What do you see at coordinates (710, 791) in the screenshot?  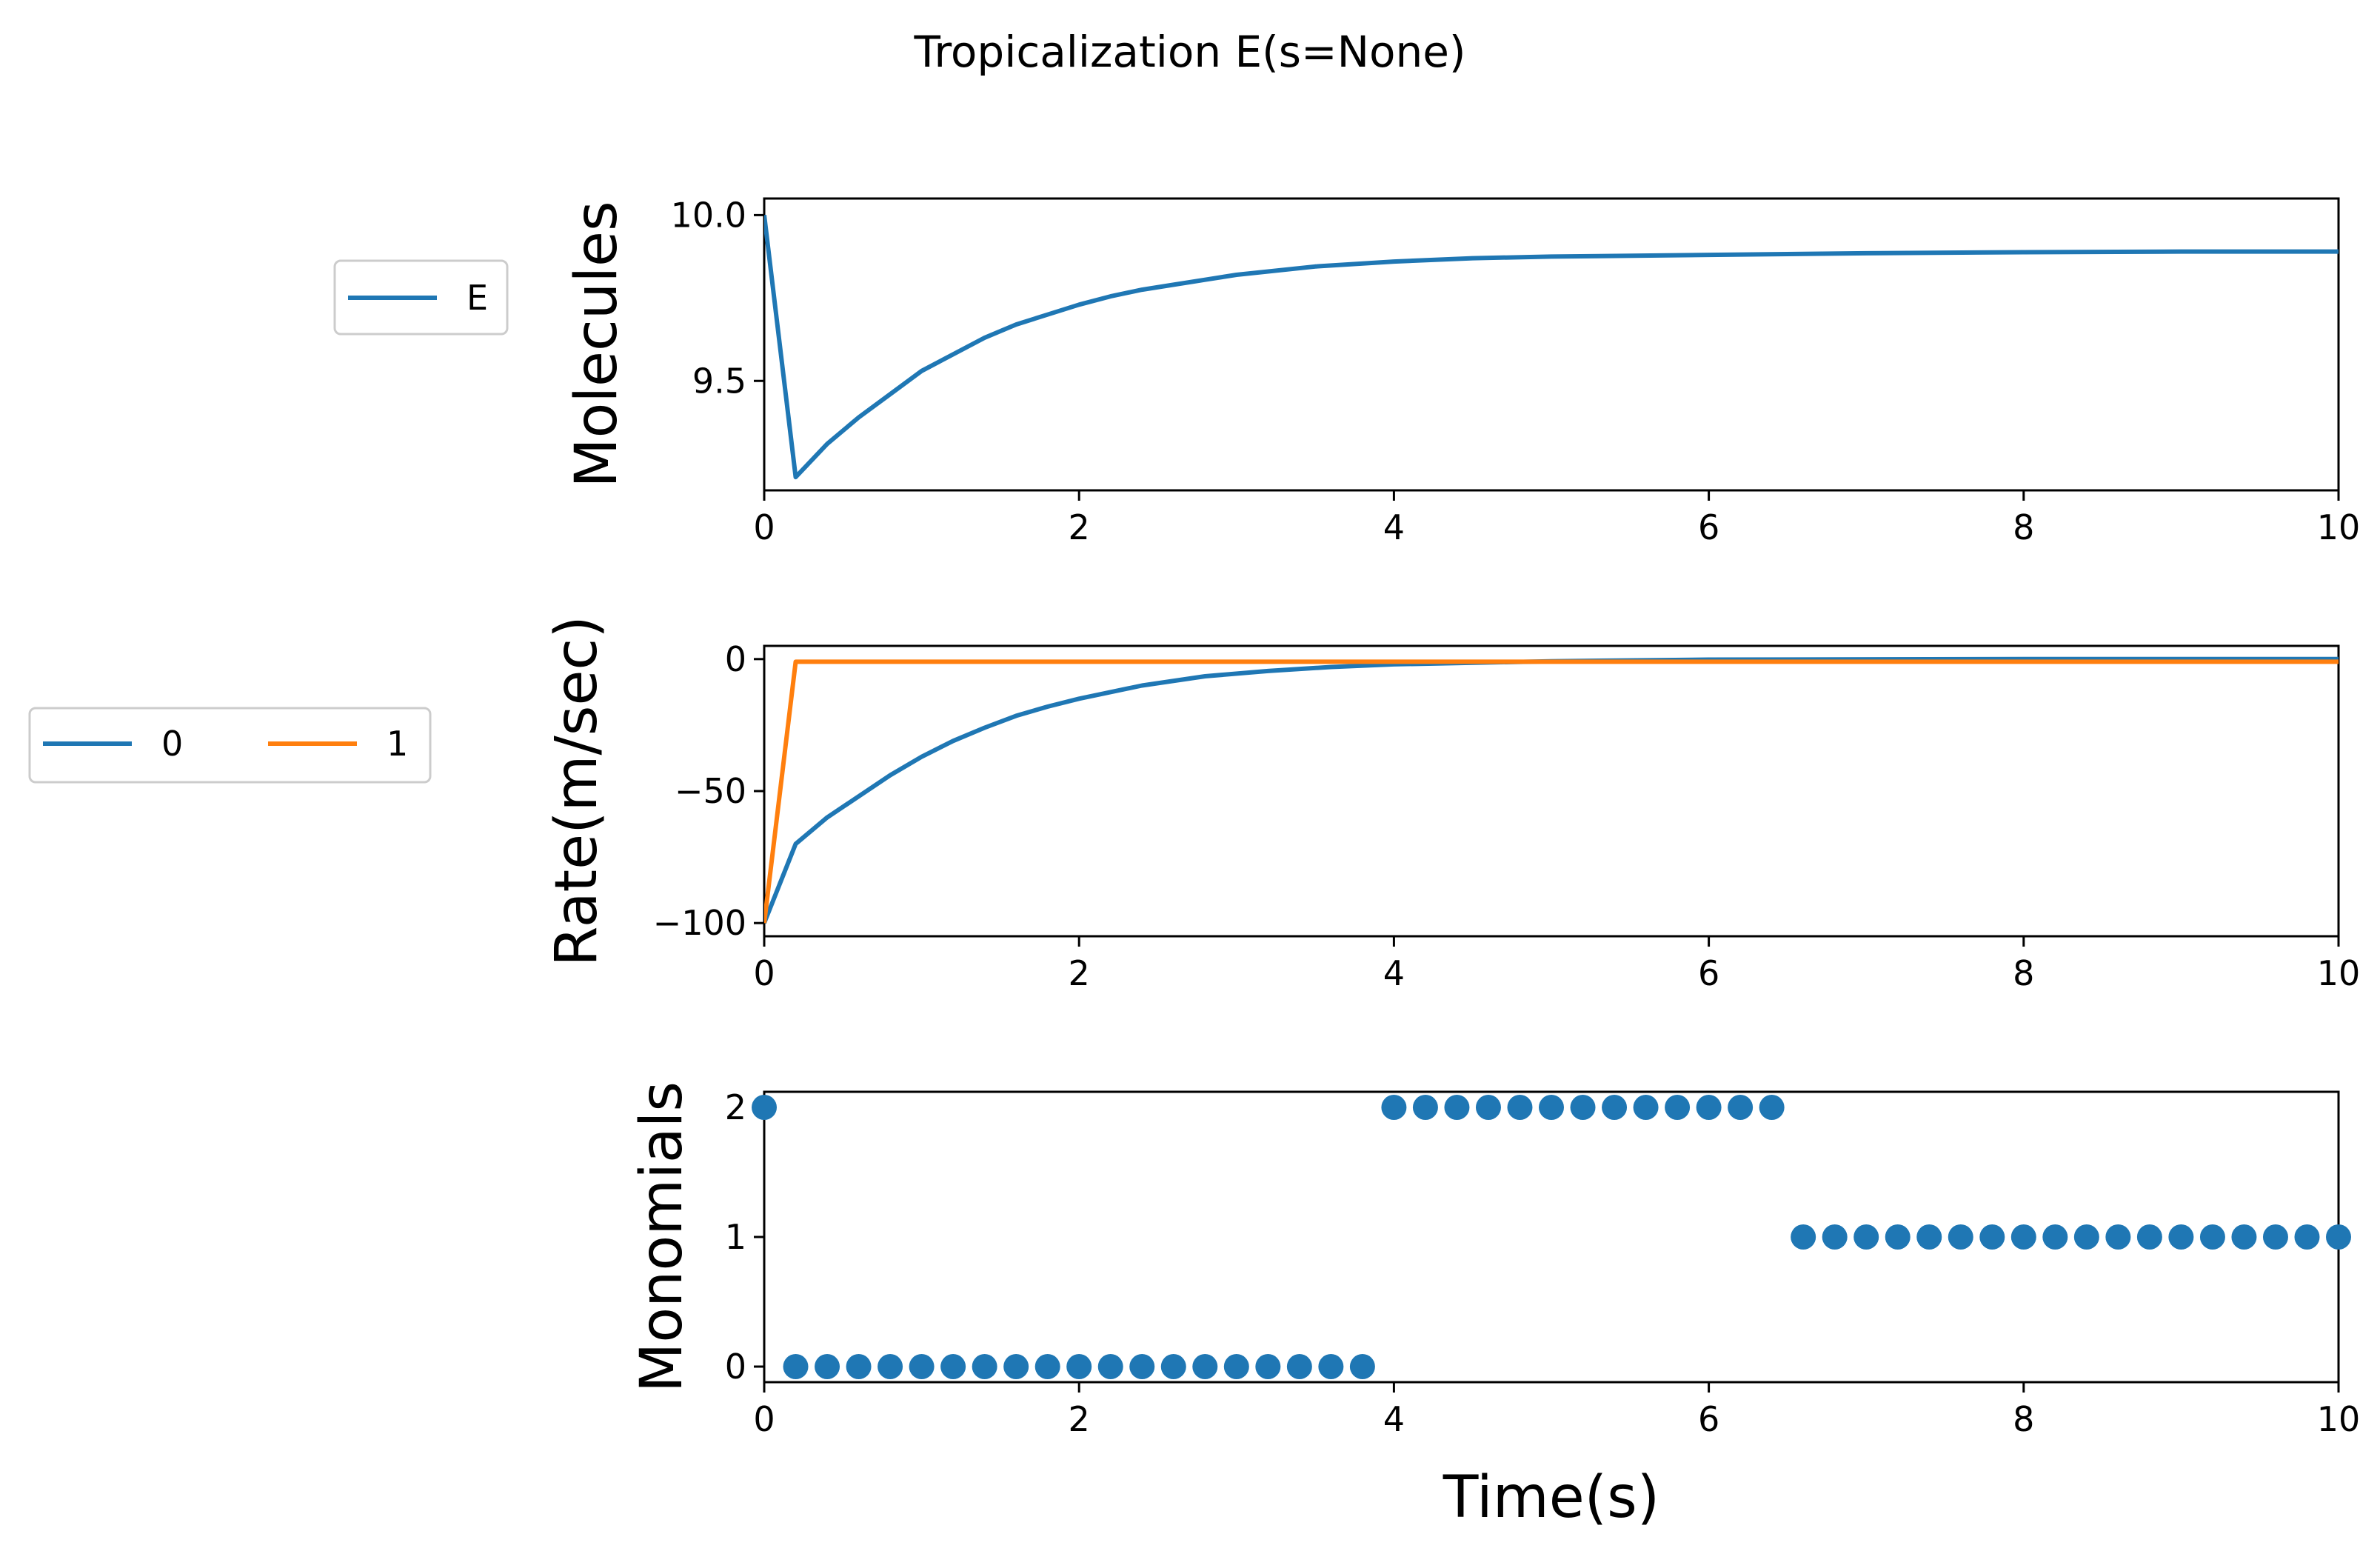 I see `rate-y-tick-label: −50` at bounding box center [710, 791].